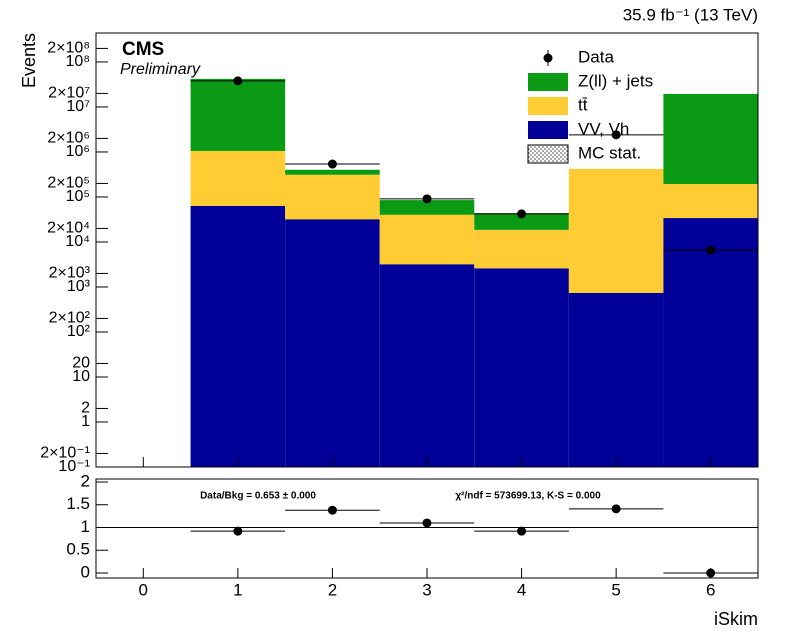 The width and height of the screenshot is (798, 638). I want to click on y-tick-label: 0, so click(85, 571).